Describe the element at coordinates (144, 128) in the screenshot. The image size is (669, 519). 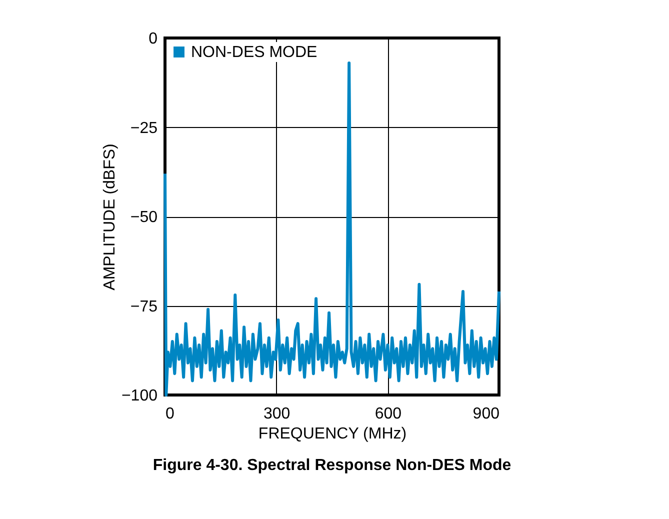
I see `y-tick-label: −25` at that location.